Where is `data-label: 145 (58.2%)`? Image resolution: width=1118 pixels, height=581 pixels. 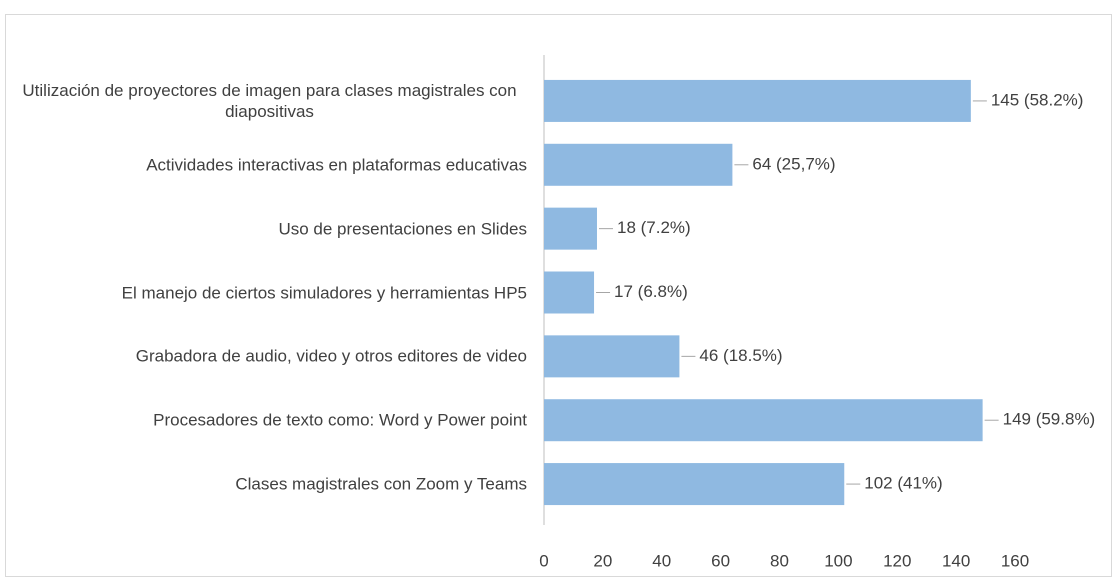
data-label: 145 (58.2%) is located at coordinates (1037, 99).